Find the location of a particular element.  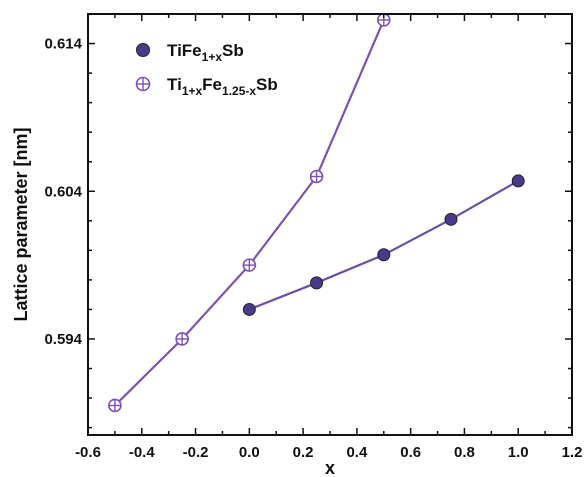

x-tick-label: 0.2 is located at coordinates (303, 452).